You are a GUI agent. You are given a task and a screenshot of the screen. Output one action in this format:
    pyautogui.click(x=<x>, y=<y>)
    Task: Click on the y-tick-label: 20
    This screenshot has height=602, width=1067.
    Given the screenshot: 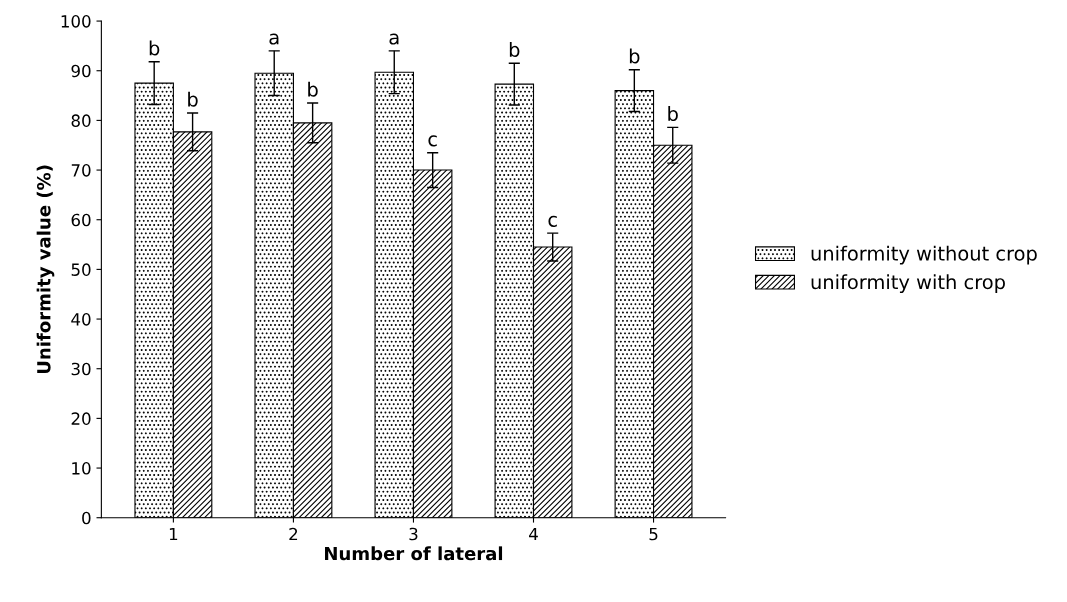 What is the action you would take?
    pyautogui.click(x=81, y=418)
    